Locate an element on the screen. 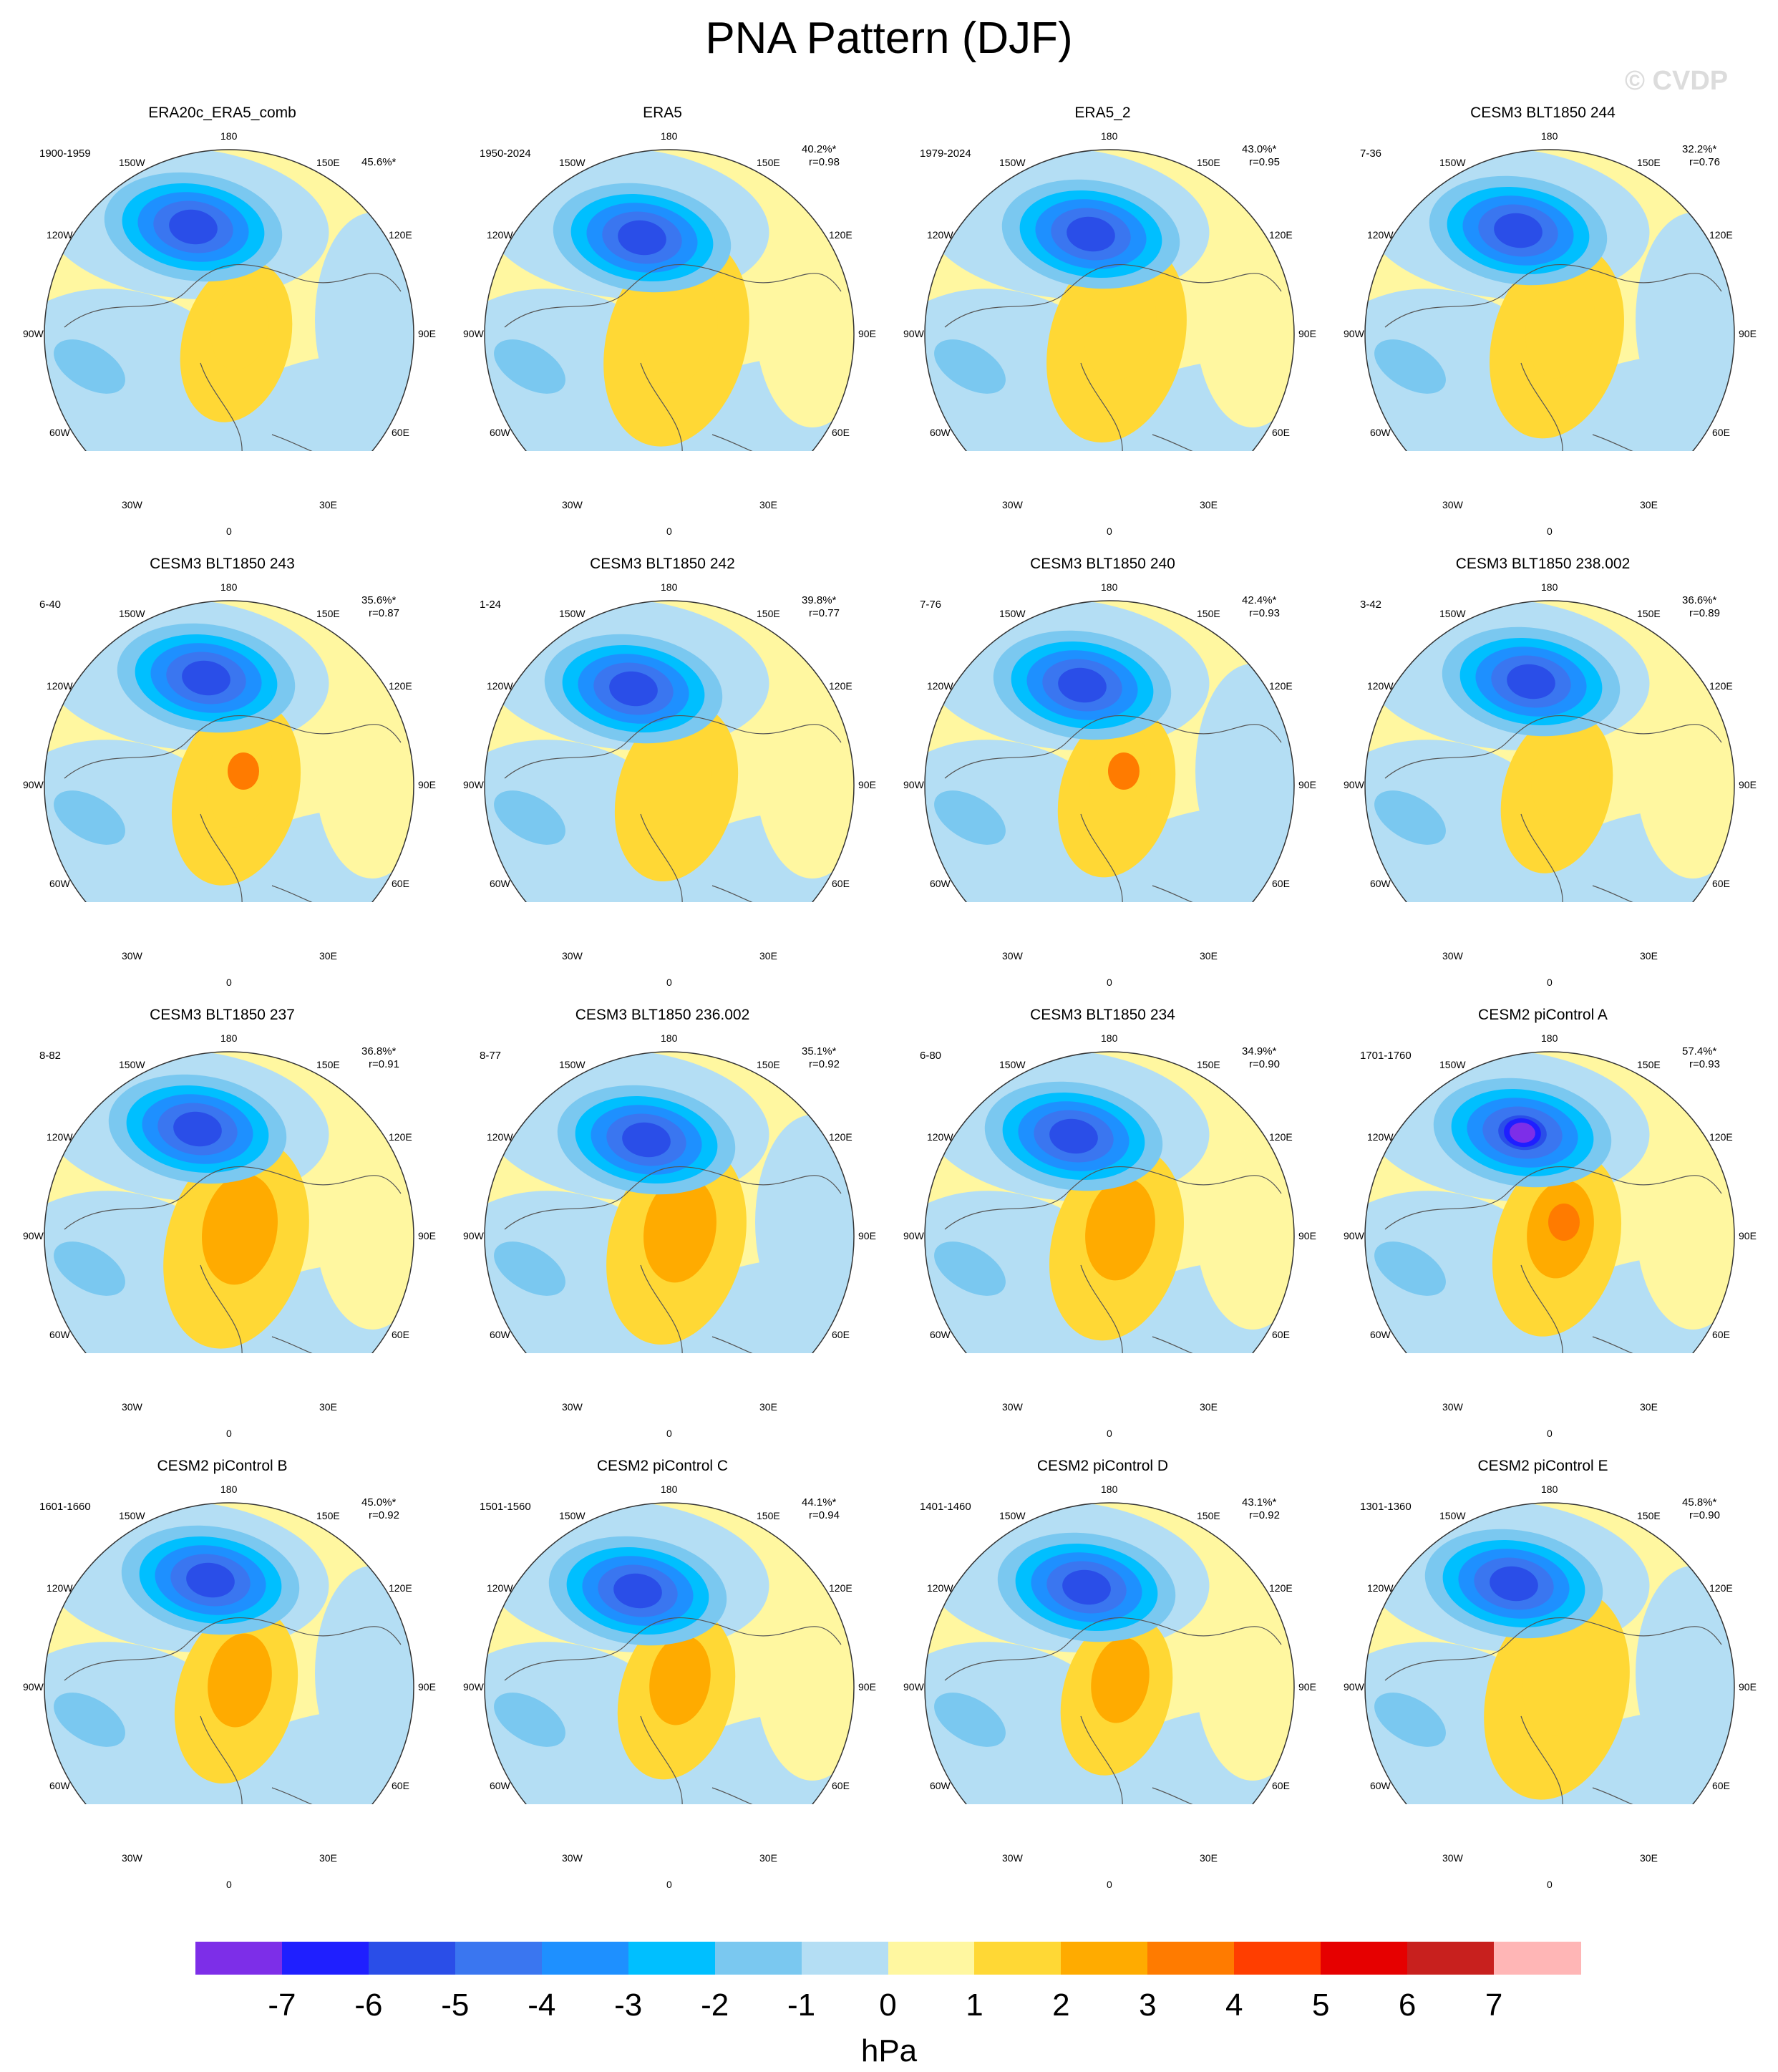 The image size is (1778, 2072). panel-percent: 35.6%* is located at coordinates (379, 600).